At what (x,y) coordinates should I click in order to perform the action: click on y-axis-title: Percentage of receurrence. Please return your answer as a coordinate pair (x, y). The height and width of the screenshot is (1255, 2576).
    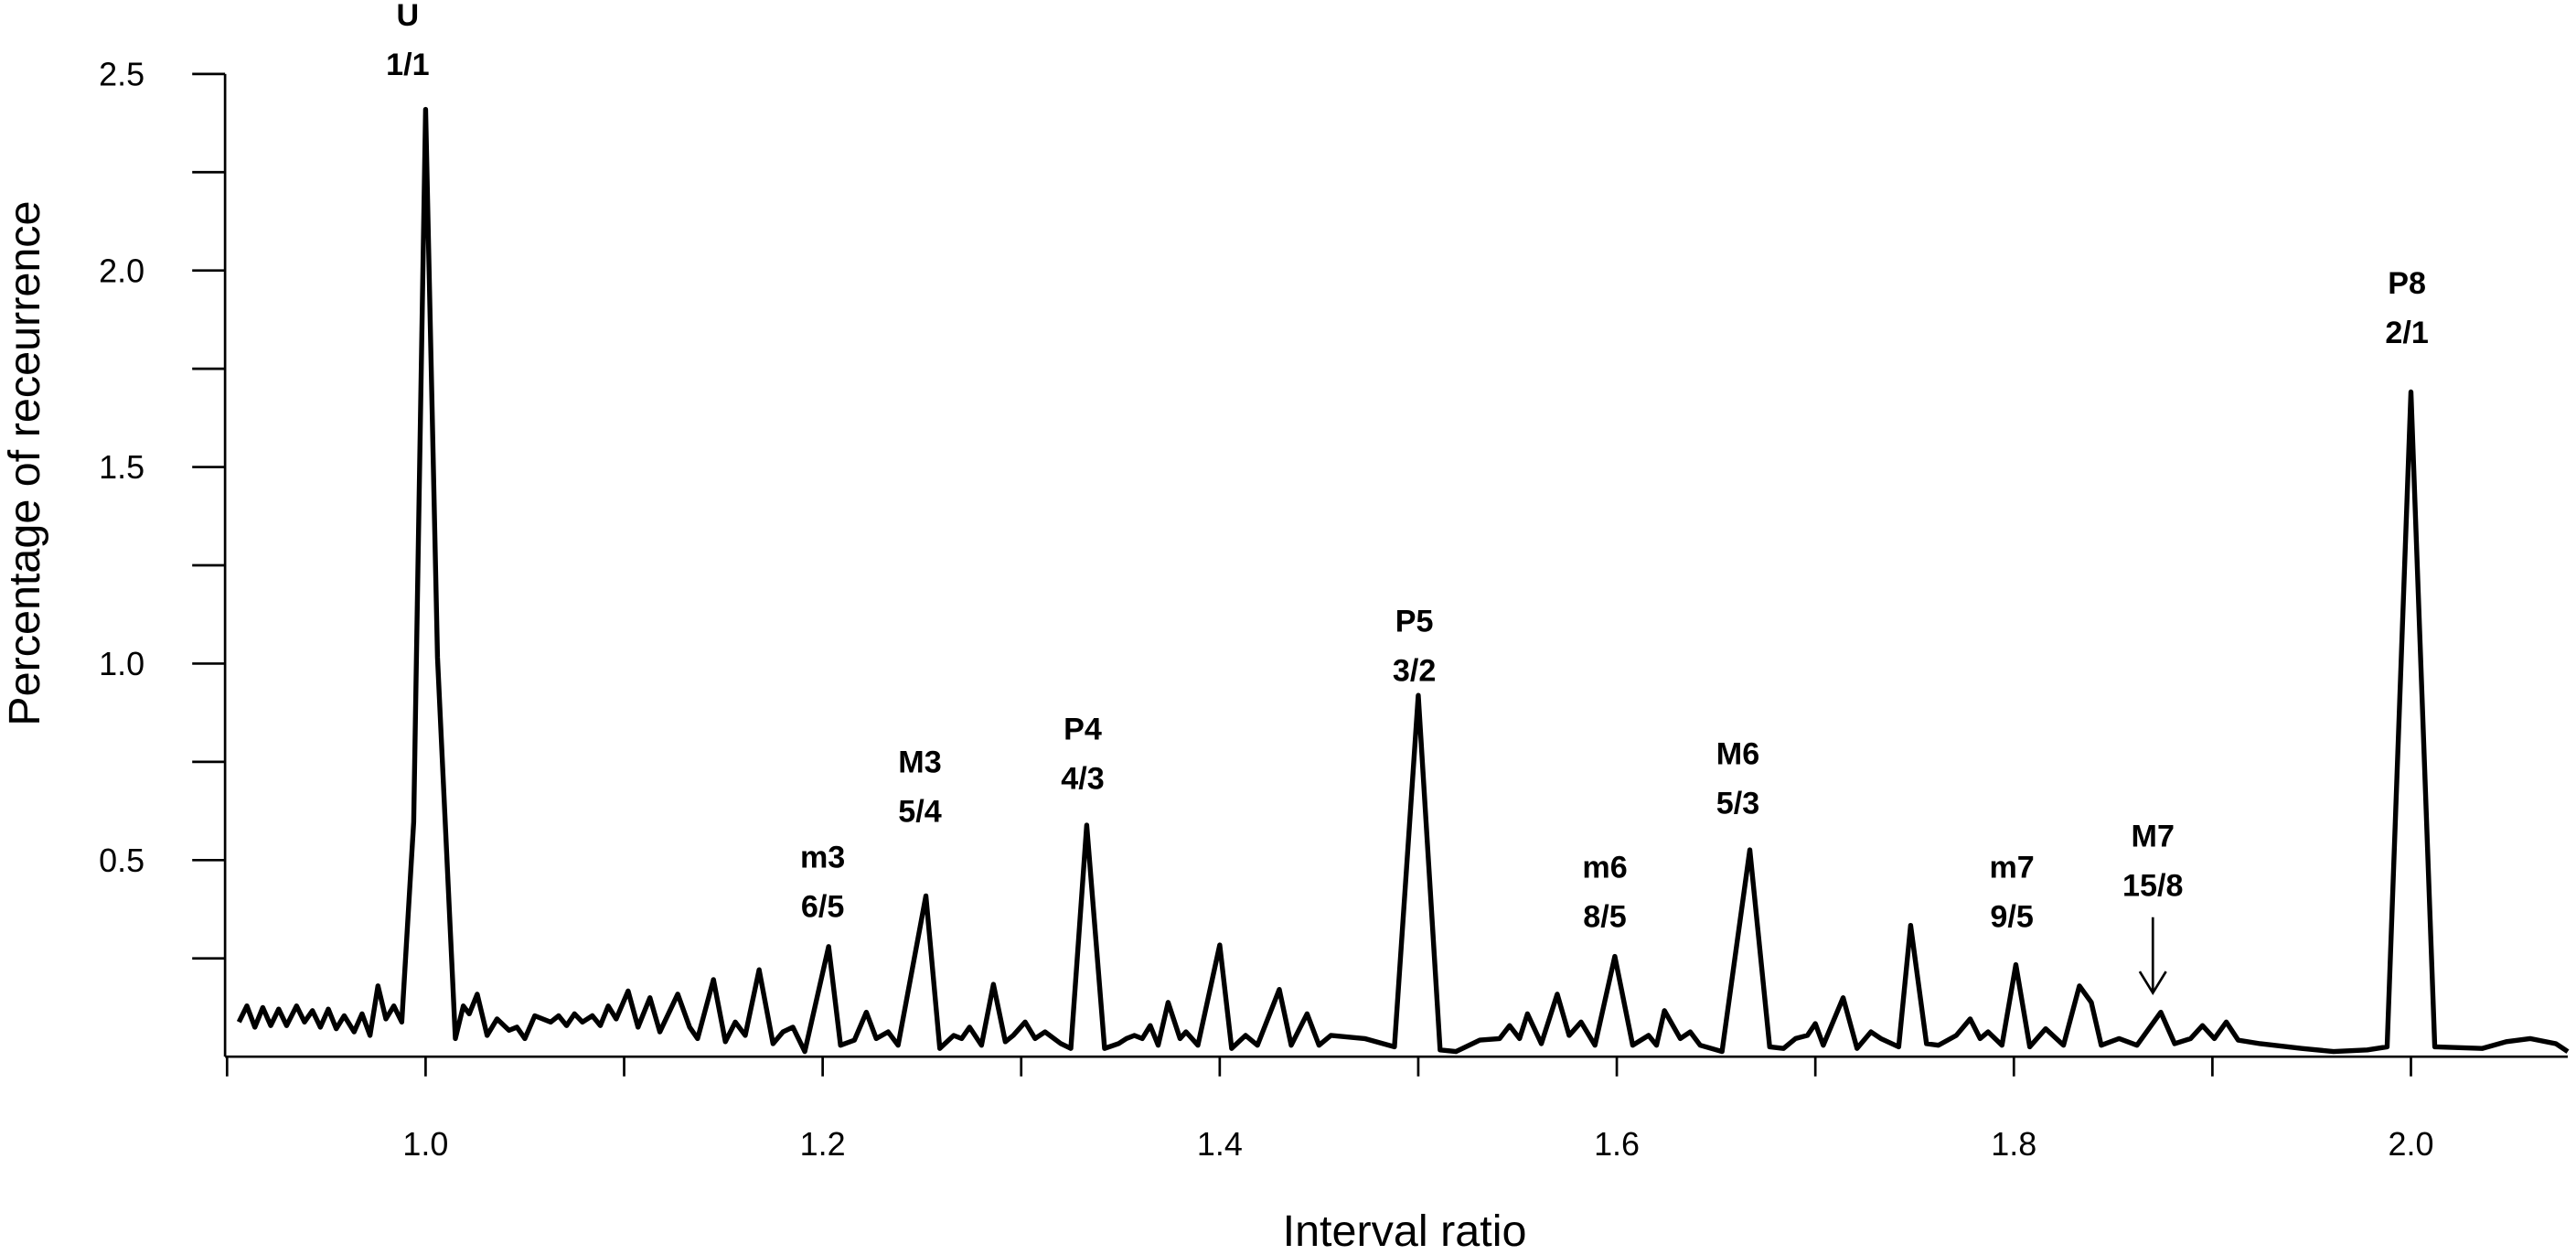
    Looking at the image, I should click on (24, 462).